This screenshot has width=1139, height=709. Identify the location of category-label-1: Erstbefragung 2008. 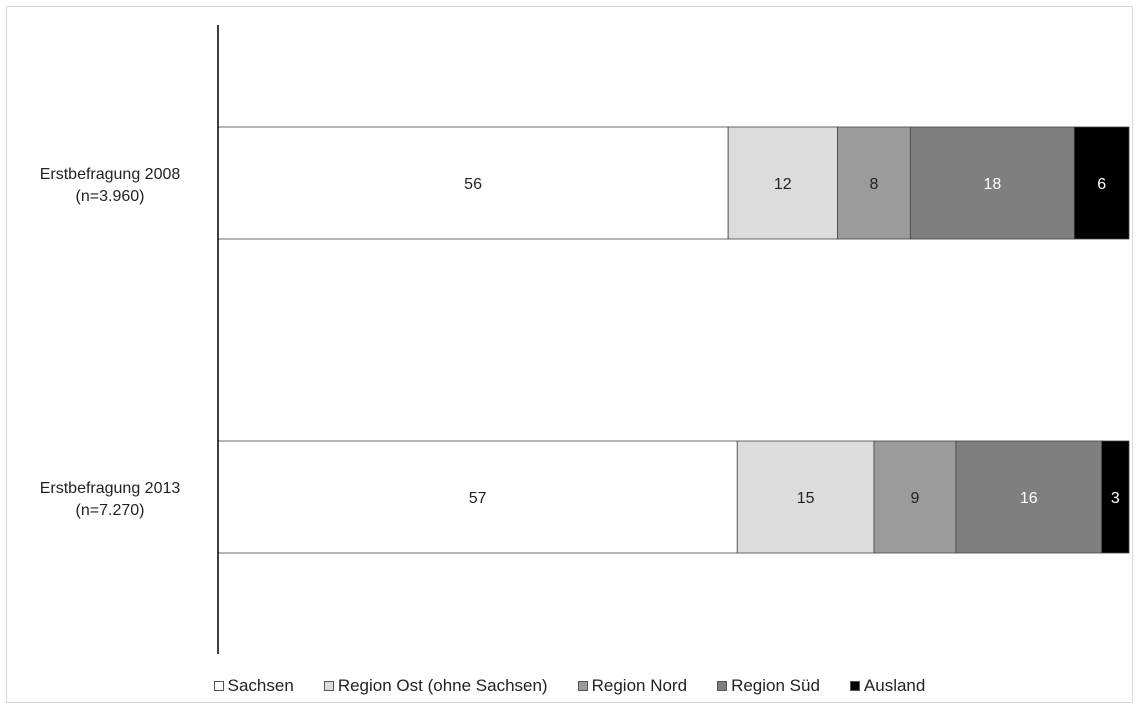
(110, 174).